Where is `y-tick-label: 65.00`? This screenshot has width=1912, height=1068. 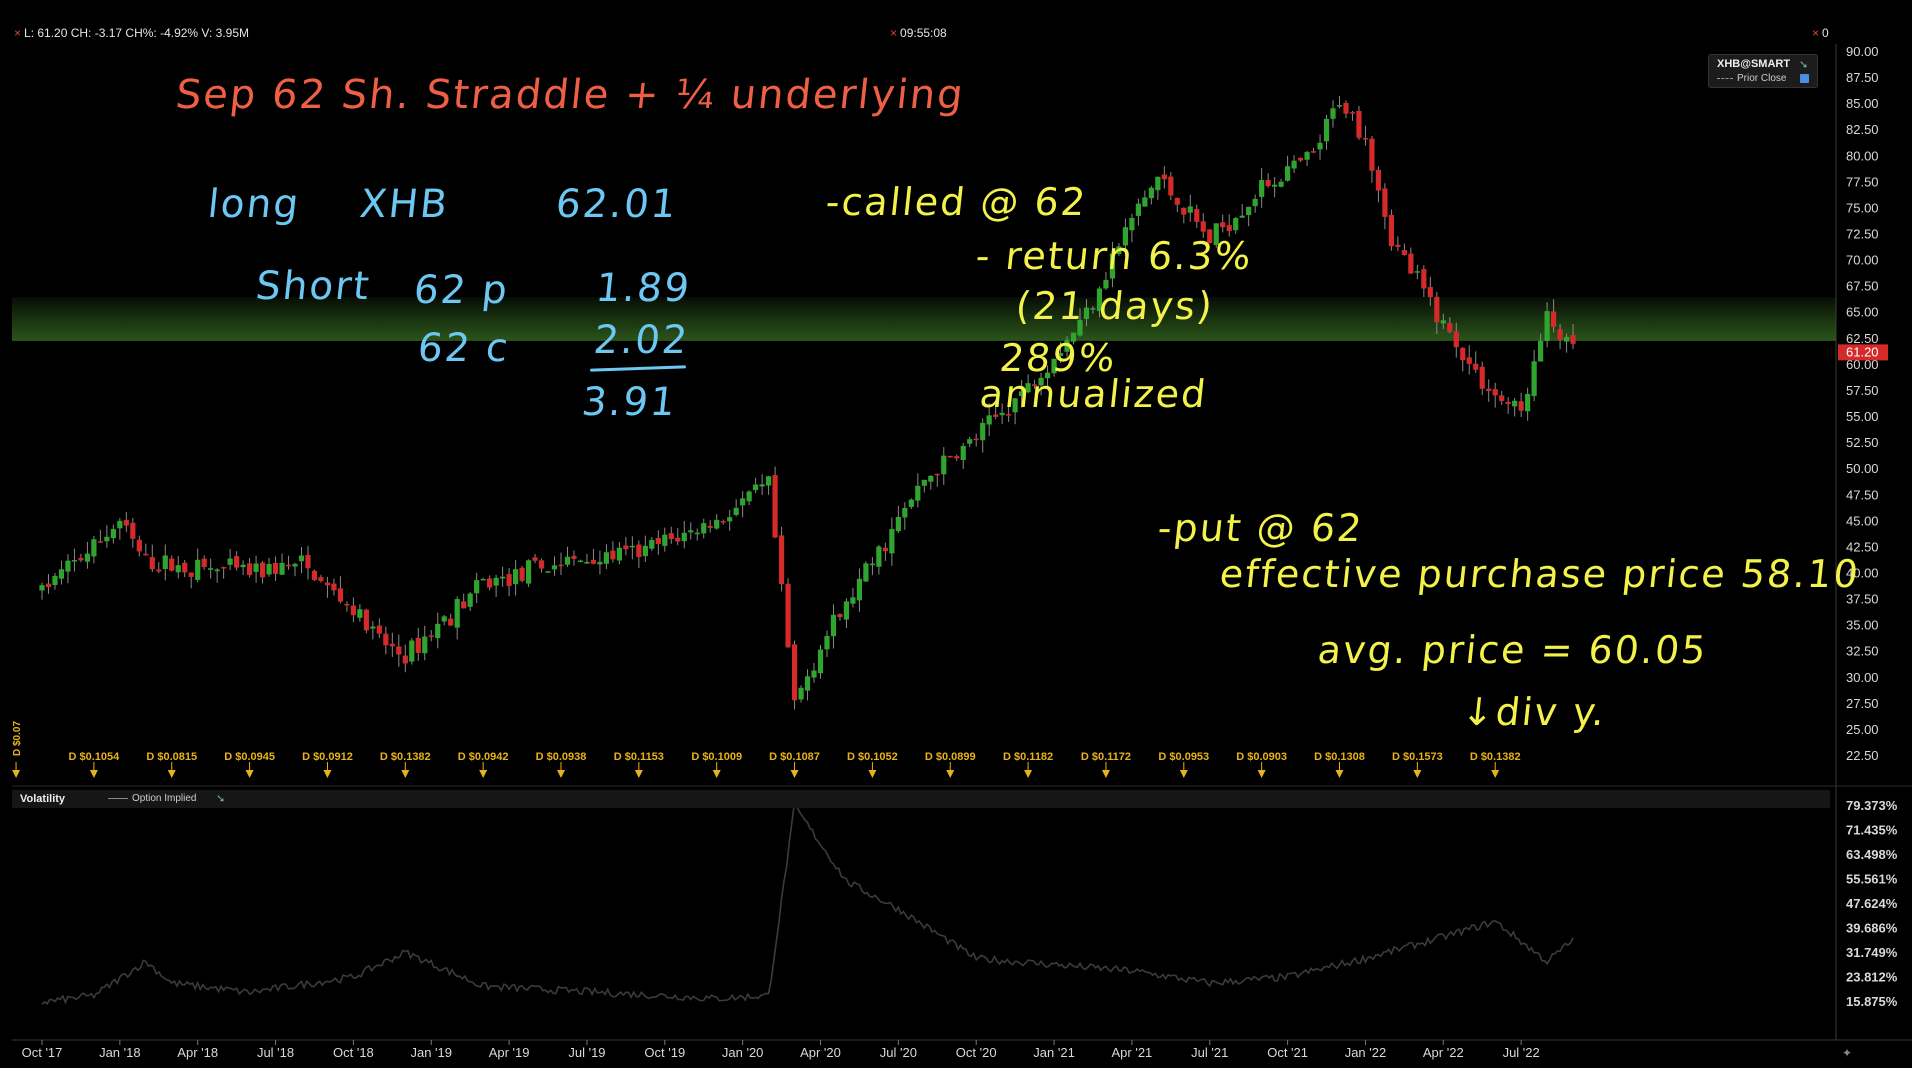 y-tick-label: 65.00 is located at coordinates (1862, 312).